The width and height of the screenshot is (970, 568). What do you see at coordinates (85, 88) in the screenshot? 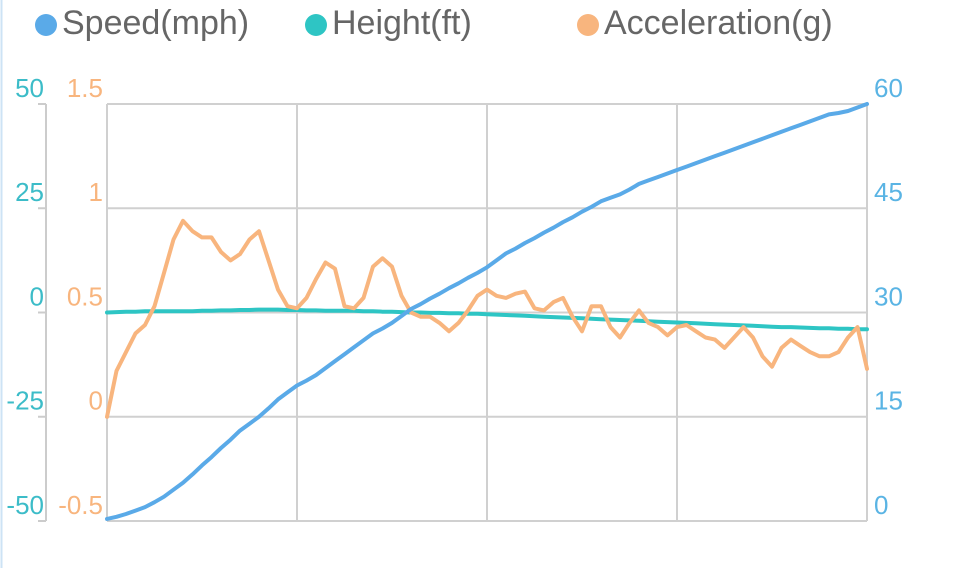
I see `y3-tick-label: 1.5` at bounding box center [85, 88].